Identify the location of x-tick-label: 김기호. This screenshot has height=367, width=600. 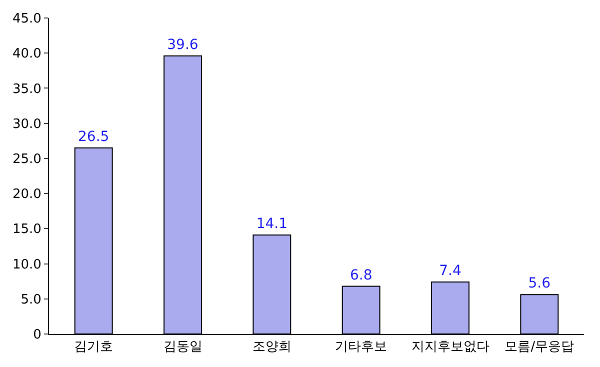
(94, 347).